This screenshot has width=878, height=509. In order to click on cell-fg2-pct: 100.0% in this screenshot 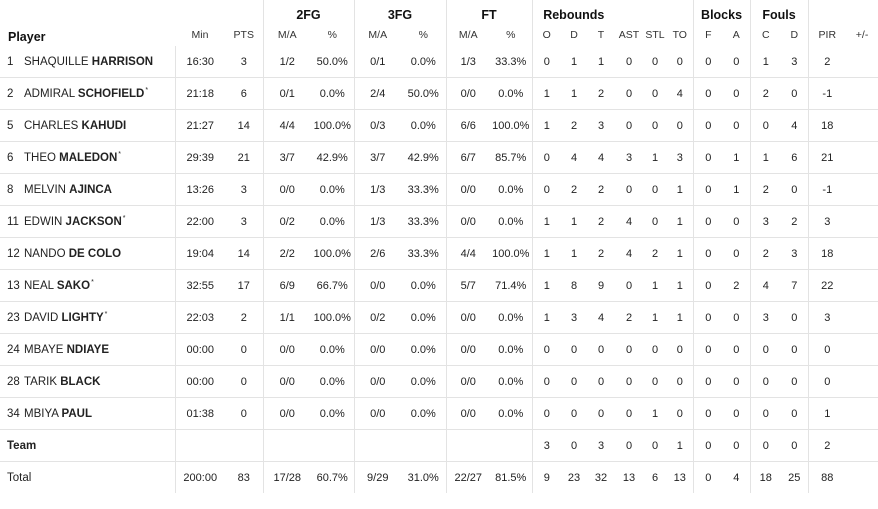, I will do `click(332, 317)`.